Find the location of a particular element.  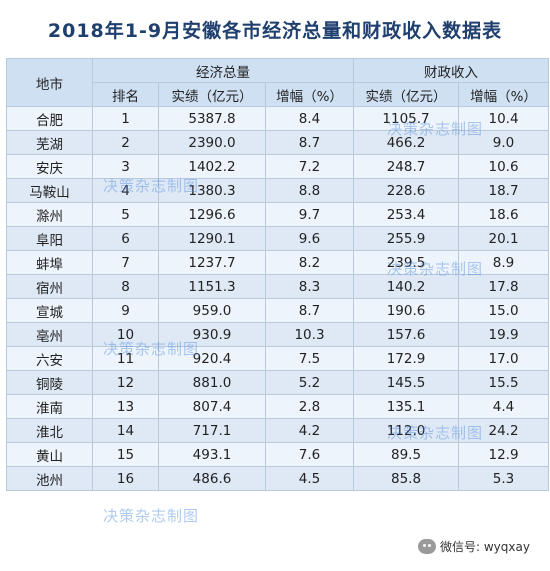

cell-fiscal: 145.5 is located at coordinates (406, 382).